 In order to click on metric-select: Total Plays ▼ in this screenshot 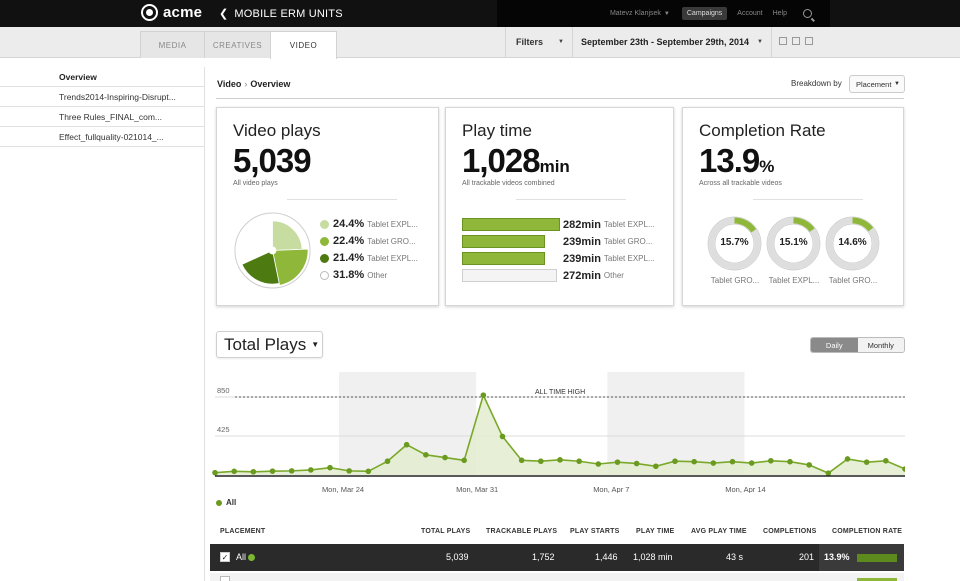, I will do `click(269, 344)`.